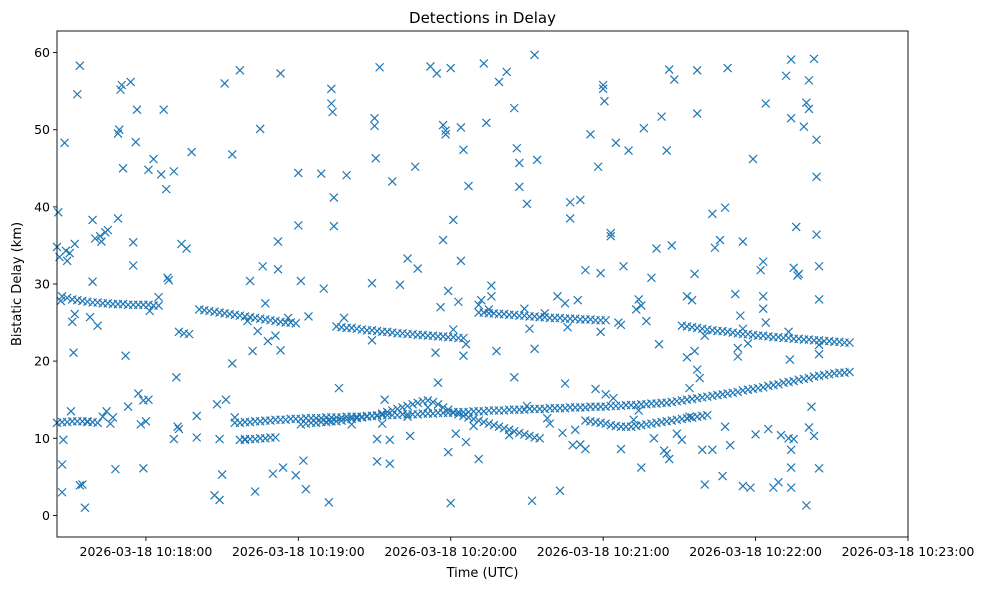  What do you see at coordinates (42, 361) in the screenshot?
I see `y-tick-label: 20` at bounding box center [42, 361].